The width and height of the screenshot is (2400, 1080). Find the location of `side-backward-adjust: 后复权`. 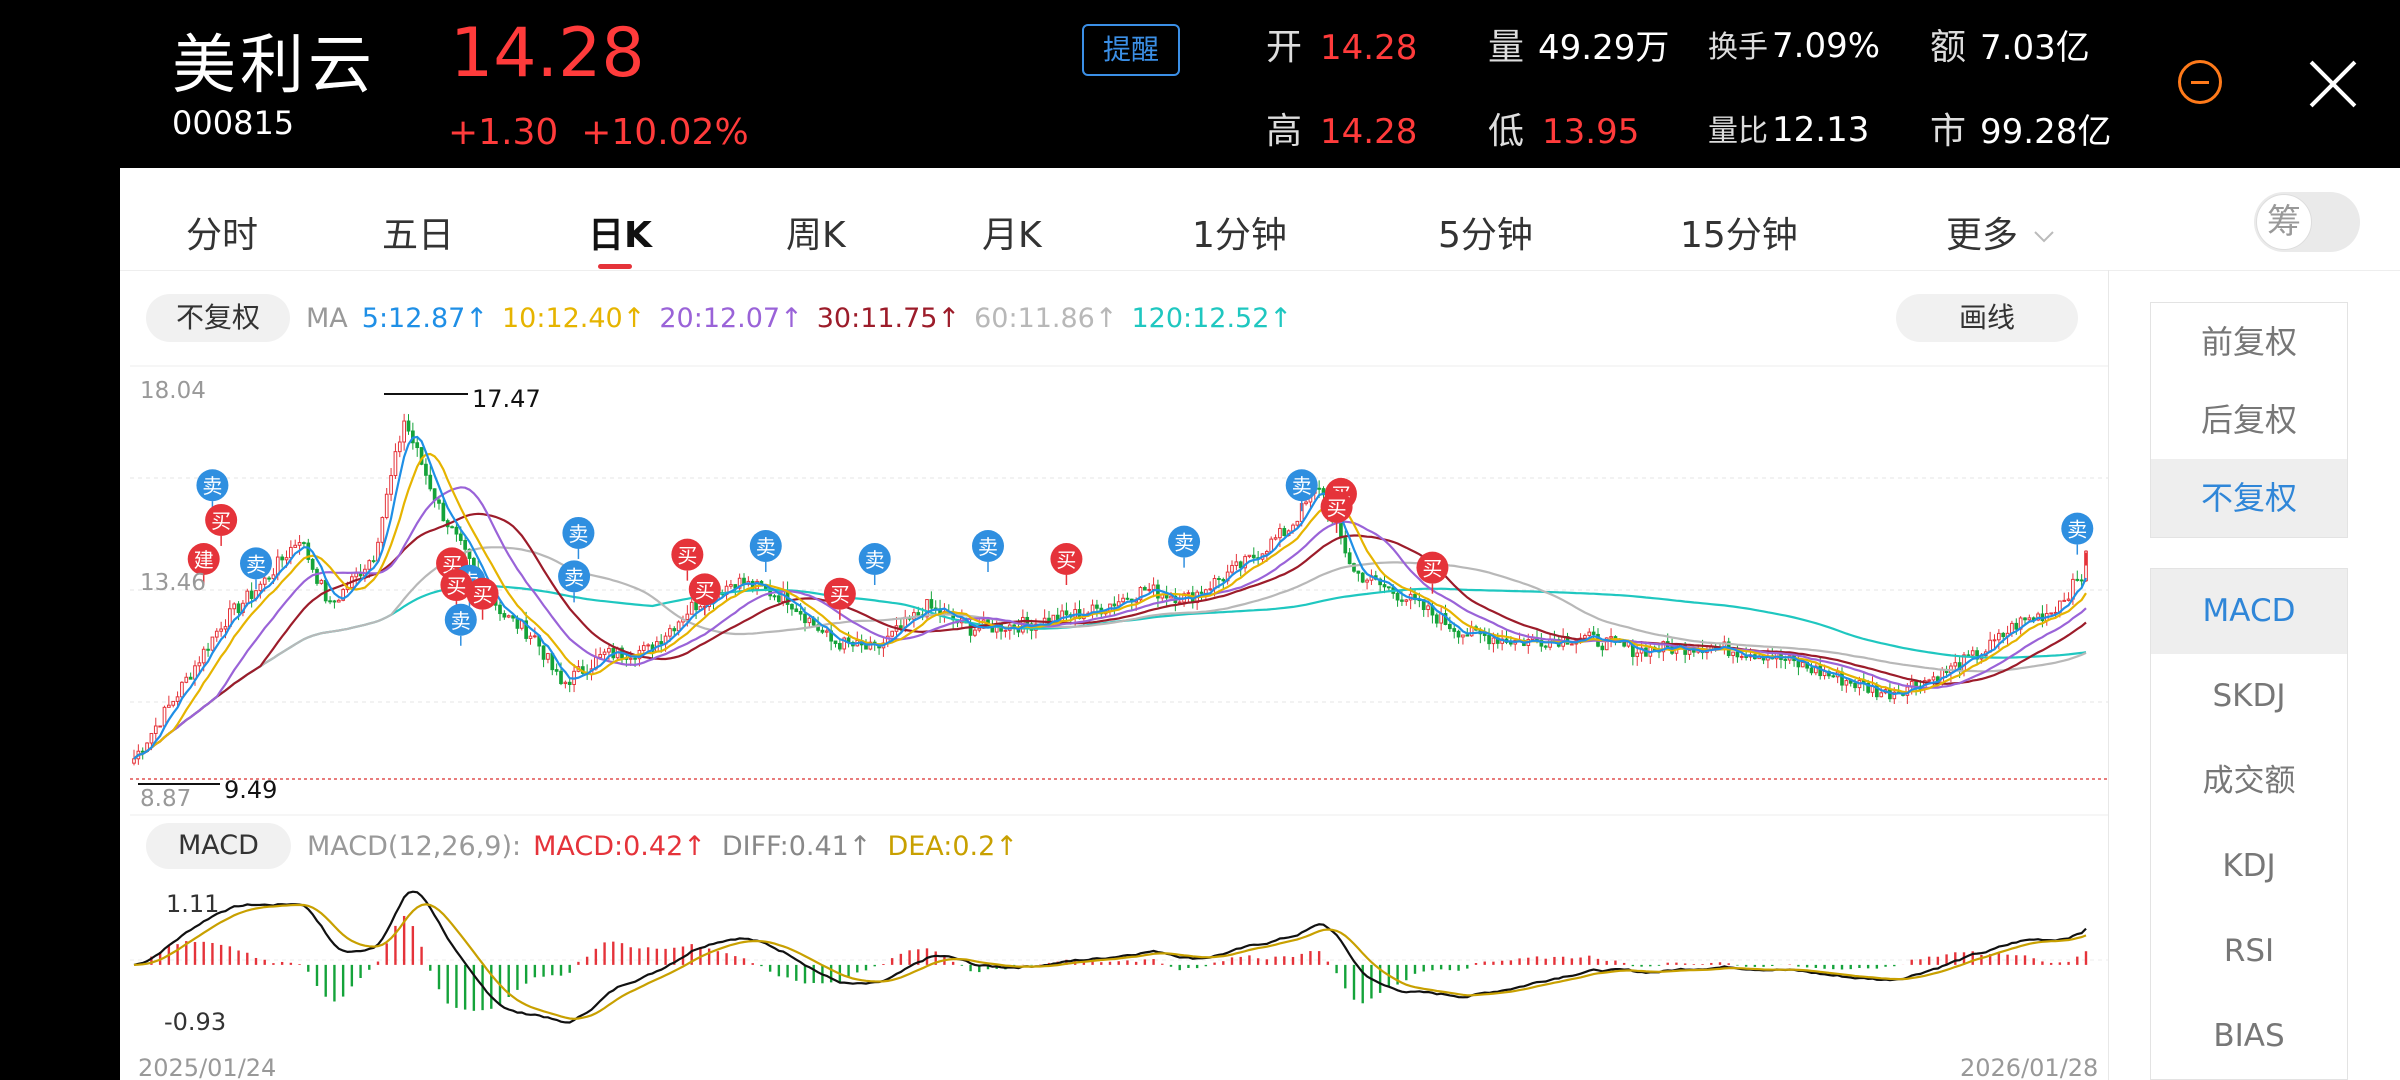

side-backward-adjust: 后复权 is located at coordinates (2248, 420).